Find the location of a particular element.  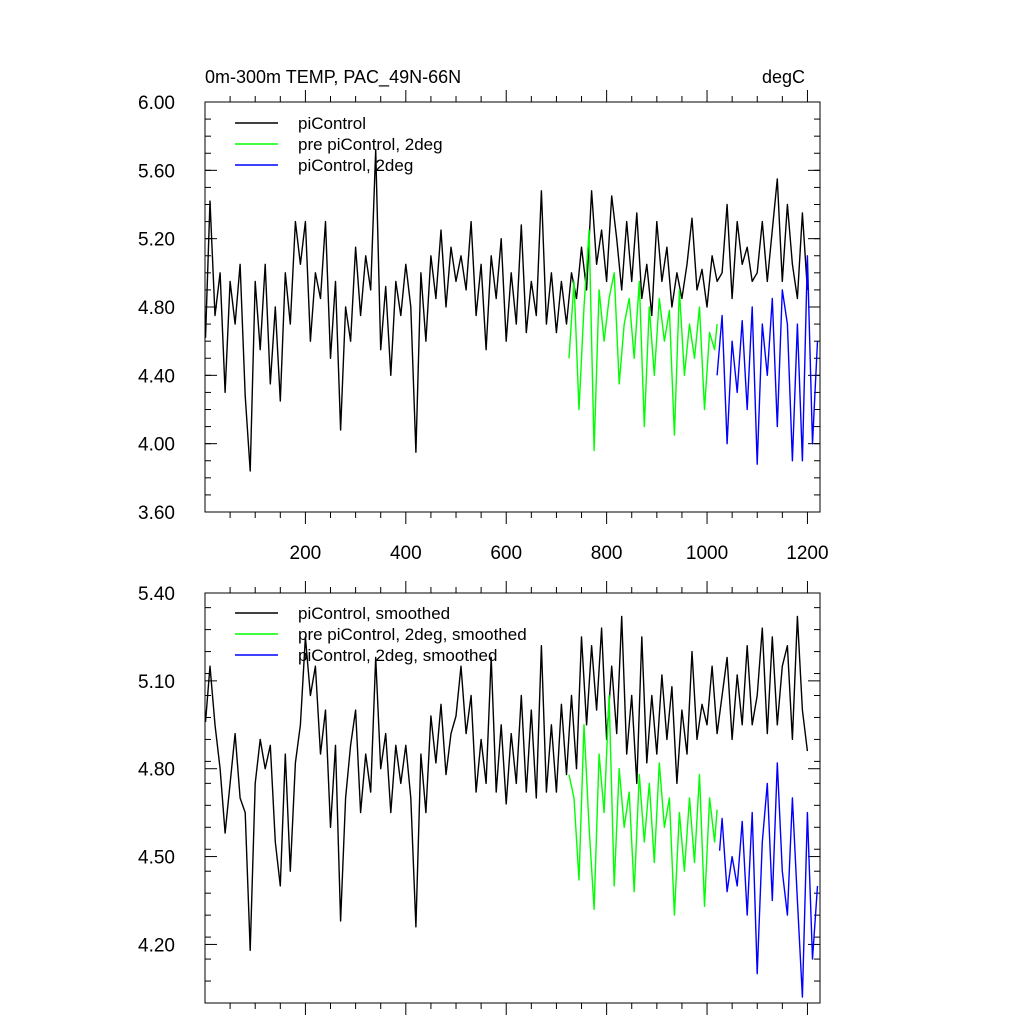

x-tick-label: 200 is located at coordinates (306, 553).